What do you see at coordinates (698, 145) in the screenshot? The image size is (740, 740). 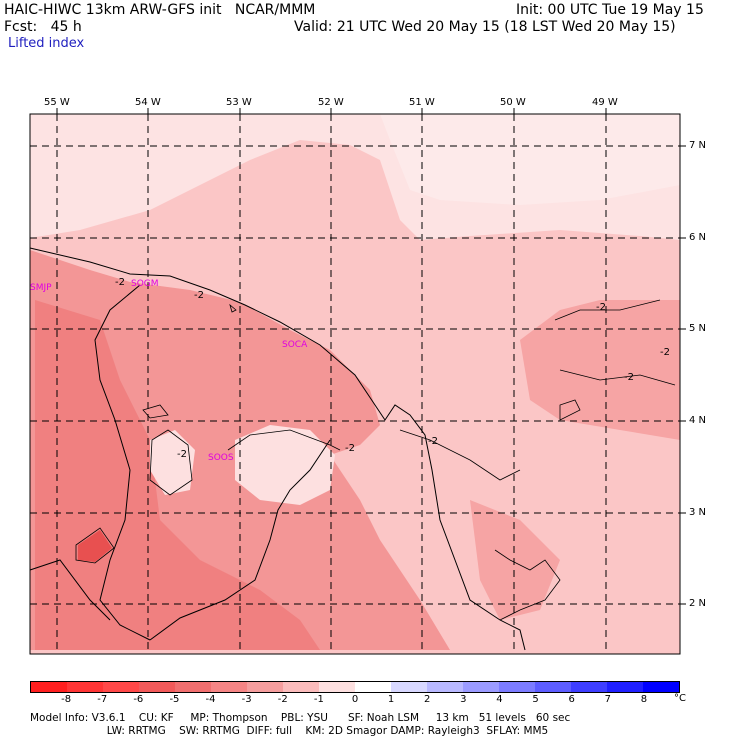 I see `lat-label-7n: 7 N` at bounding box center [698, 145].